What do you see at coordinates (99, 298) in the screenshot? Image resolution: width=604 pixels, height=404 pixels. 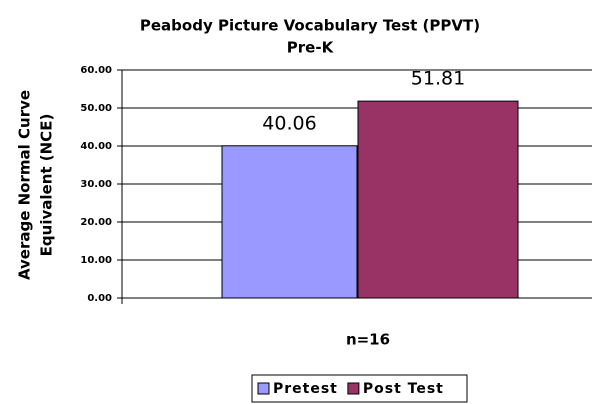 I see `y-tick-label: 0.00` at bounding box center [99, 298].